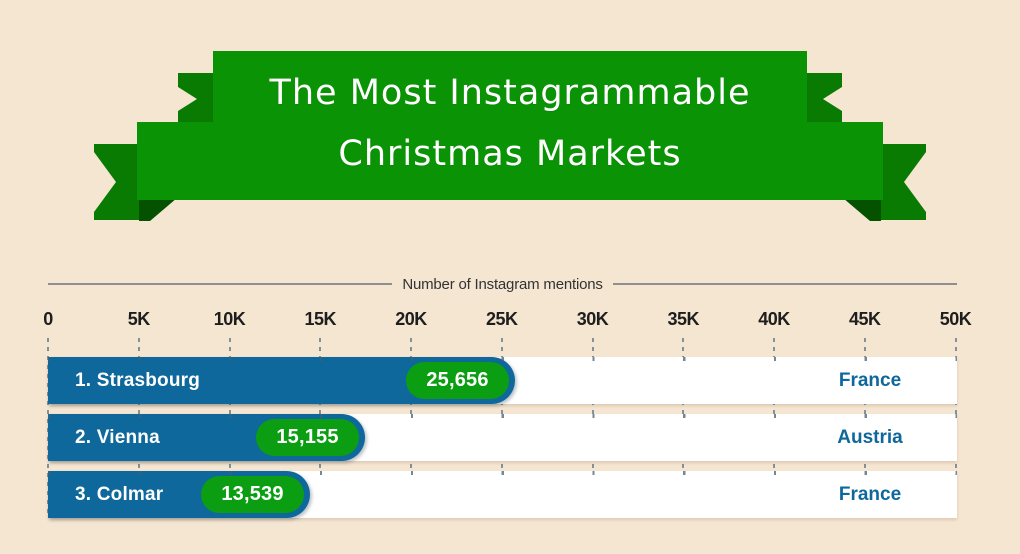 This screenshot has height=554, width=1020. I want to click on ribbon-fold-left, so click(158, 209).